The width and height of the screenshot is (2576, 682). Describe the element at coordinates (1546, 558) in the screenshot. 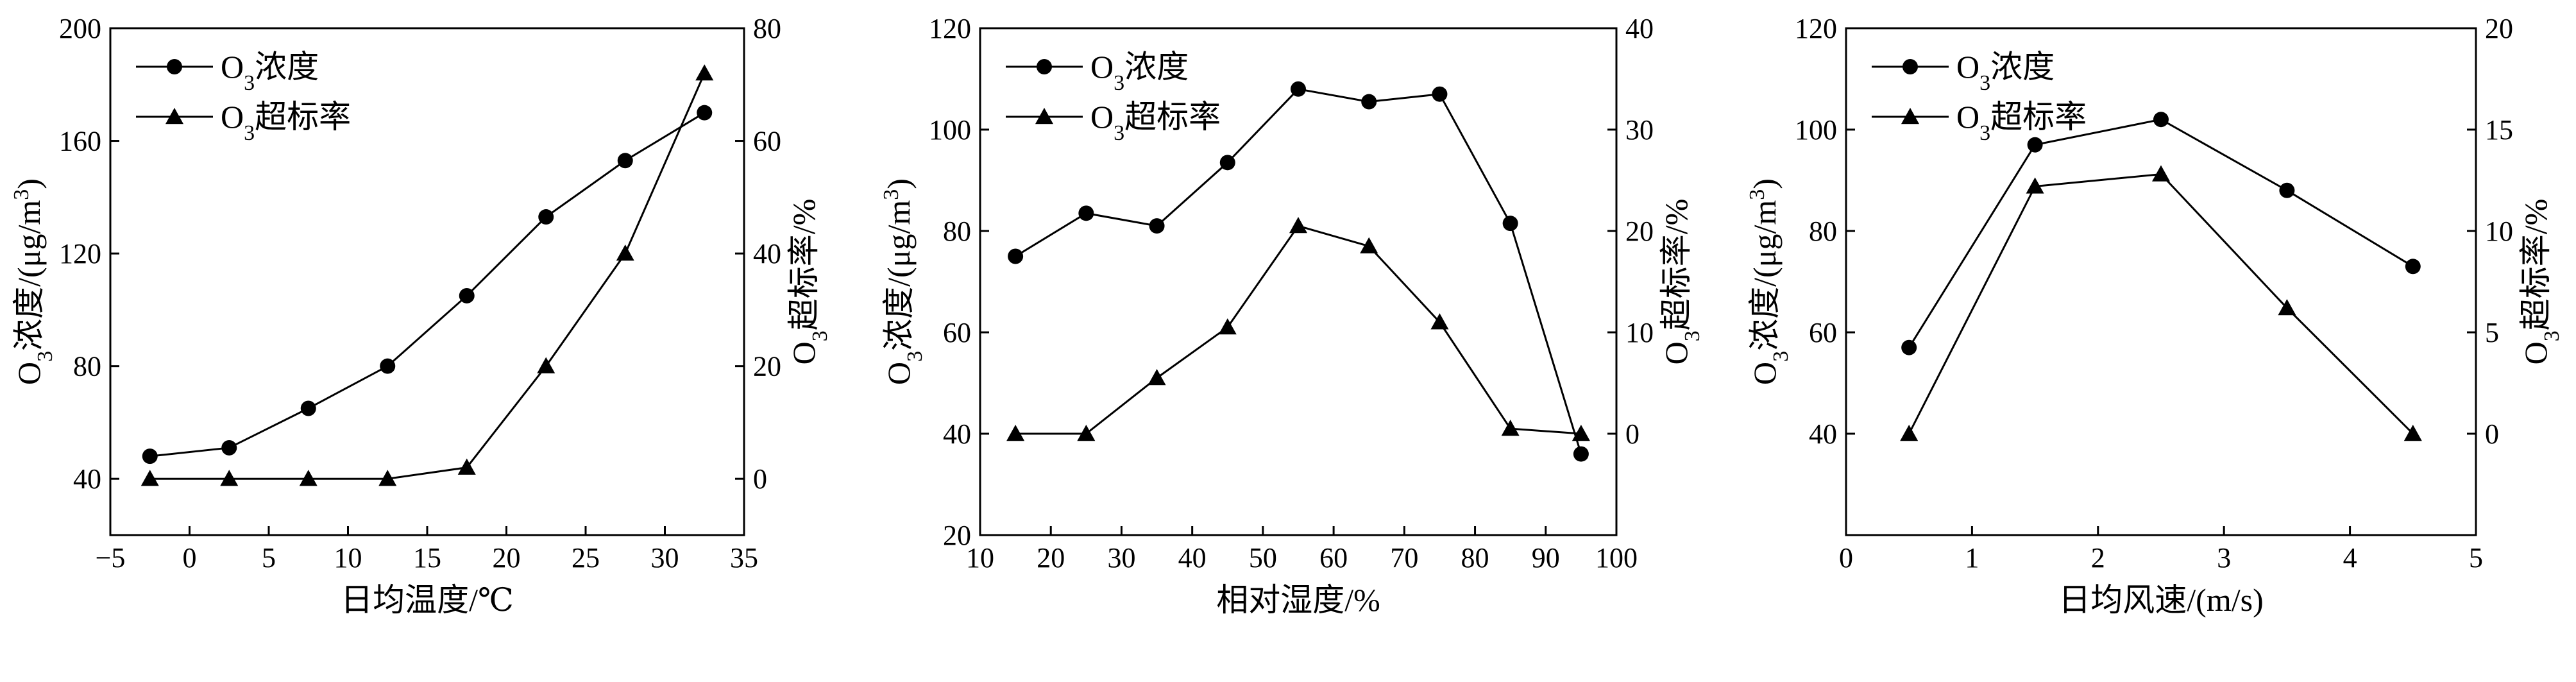

I see `x-tick-label: 90` at that location.